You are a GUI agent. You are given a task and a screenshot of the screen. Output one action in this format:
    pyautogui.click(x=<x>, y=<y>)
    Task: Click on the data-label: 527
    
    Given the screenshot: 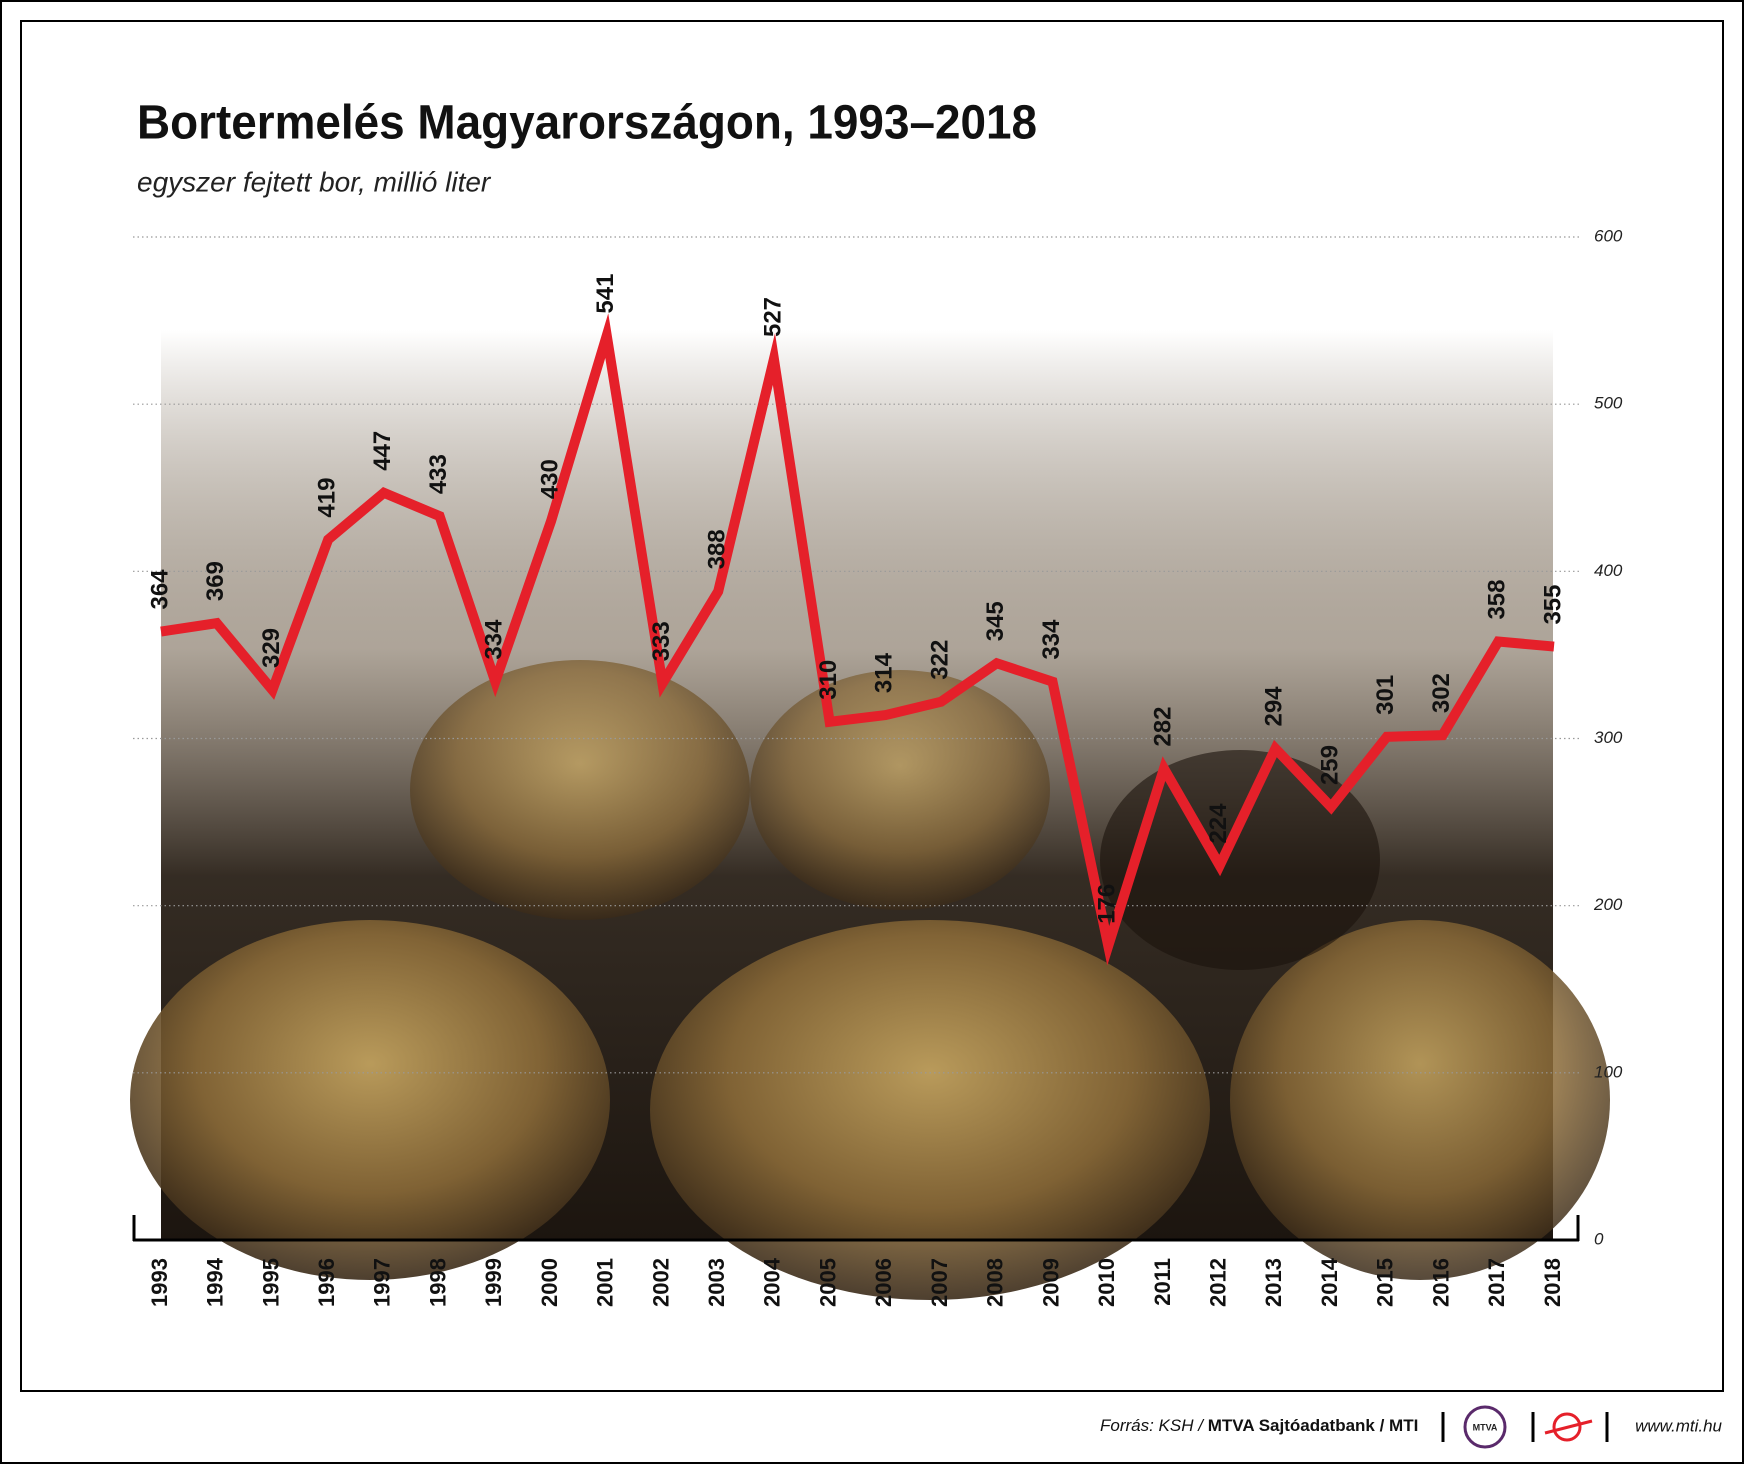 What is the action you would take?
    pyautogui.click(x=772, y=317)
    